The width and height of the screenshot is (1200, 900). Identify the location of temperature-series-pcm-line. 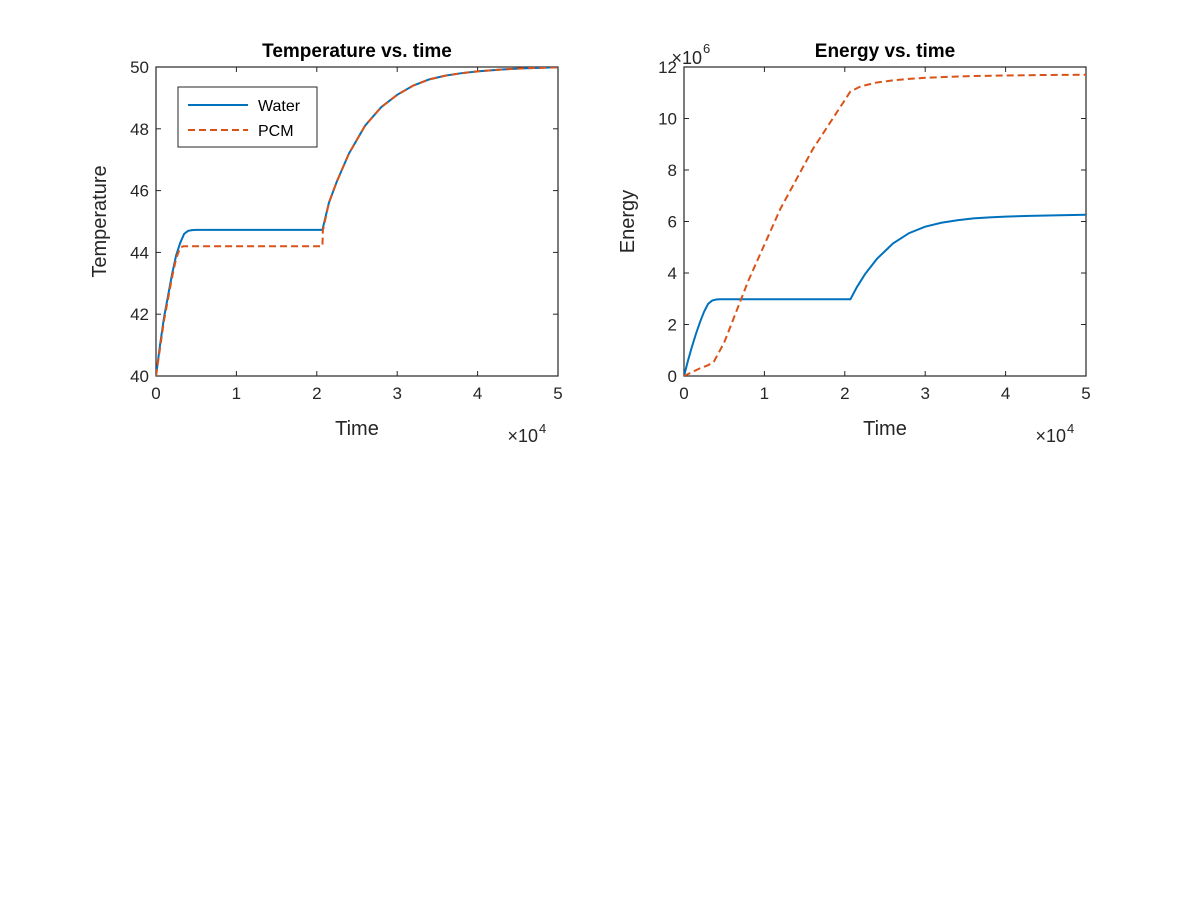
(357, 221).